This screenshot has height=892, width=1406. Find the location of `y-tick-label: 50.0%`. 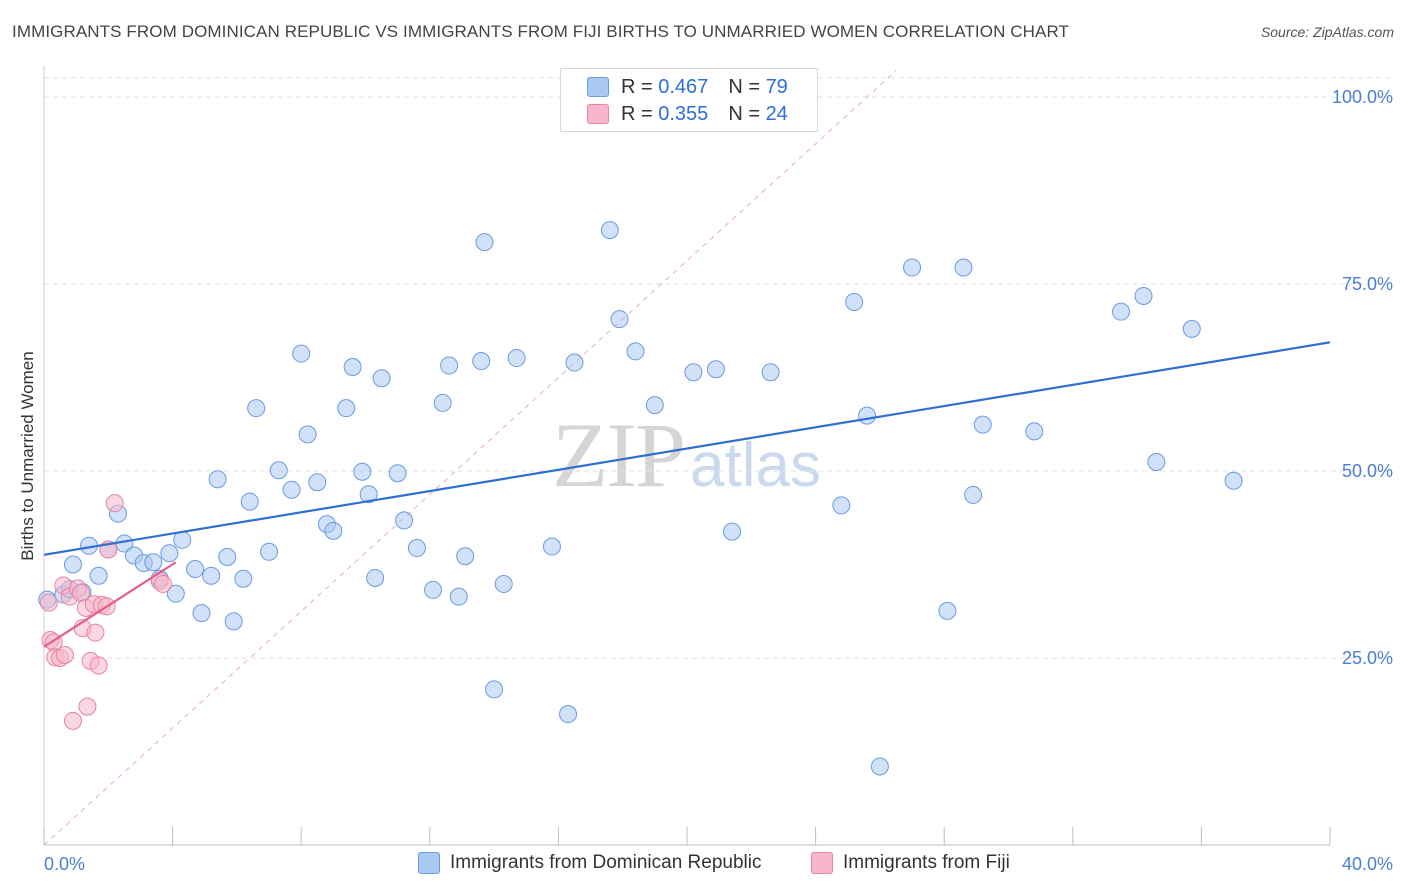

y-tick-label: 50.0% is located at coordinates (1367, 471).